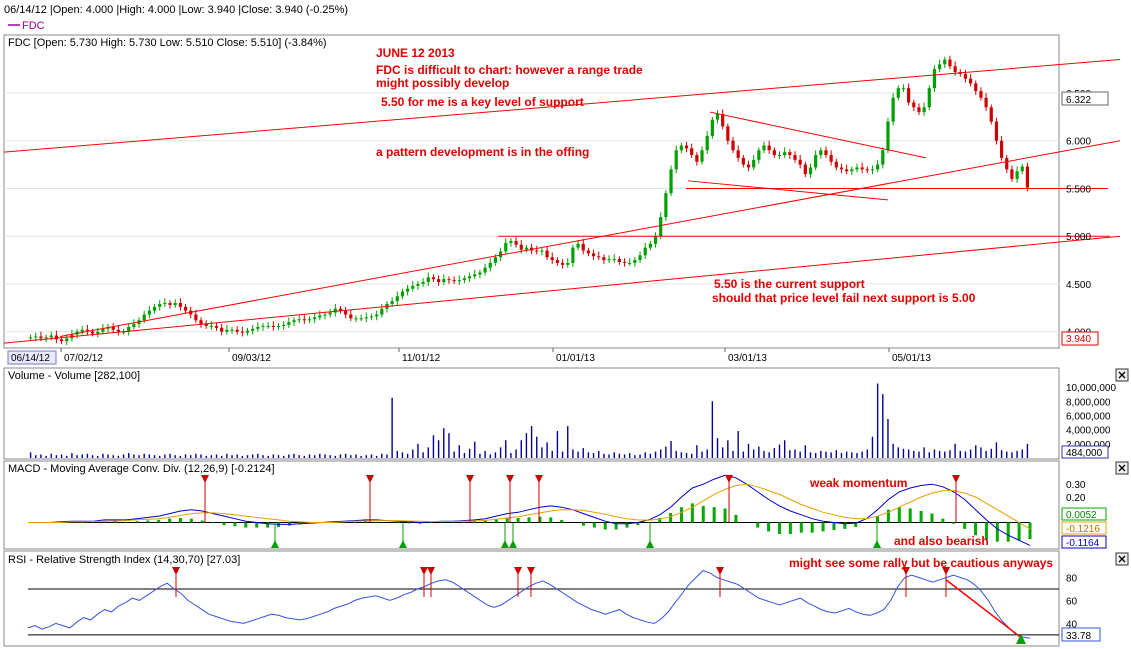 This screenshot has height=649, width=1131. Describe the element at coordinates (482, 102) in the screenshot. I see `annotation-line3: 5.50 for me is a key level of support` at that location.